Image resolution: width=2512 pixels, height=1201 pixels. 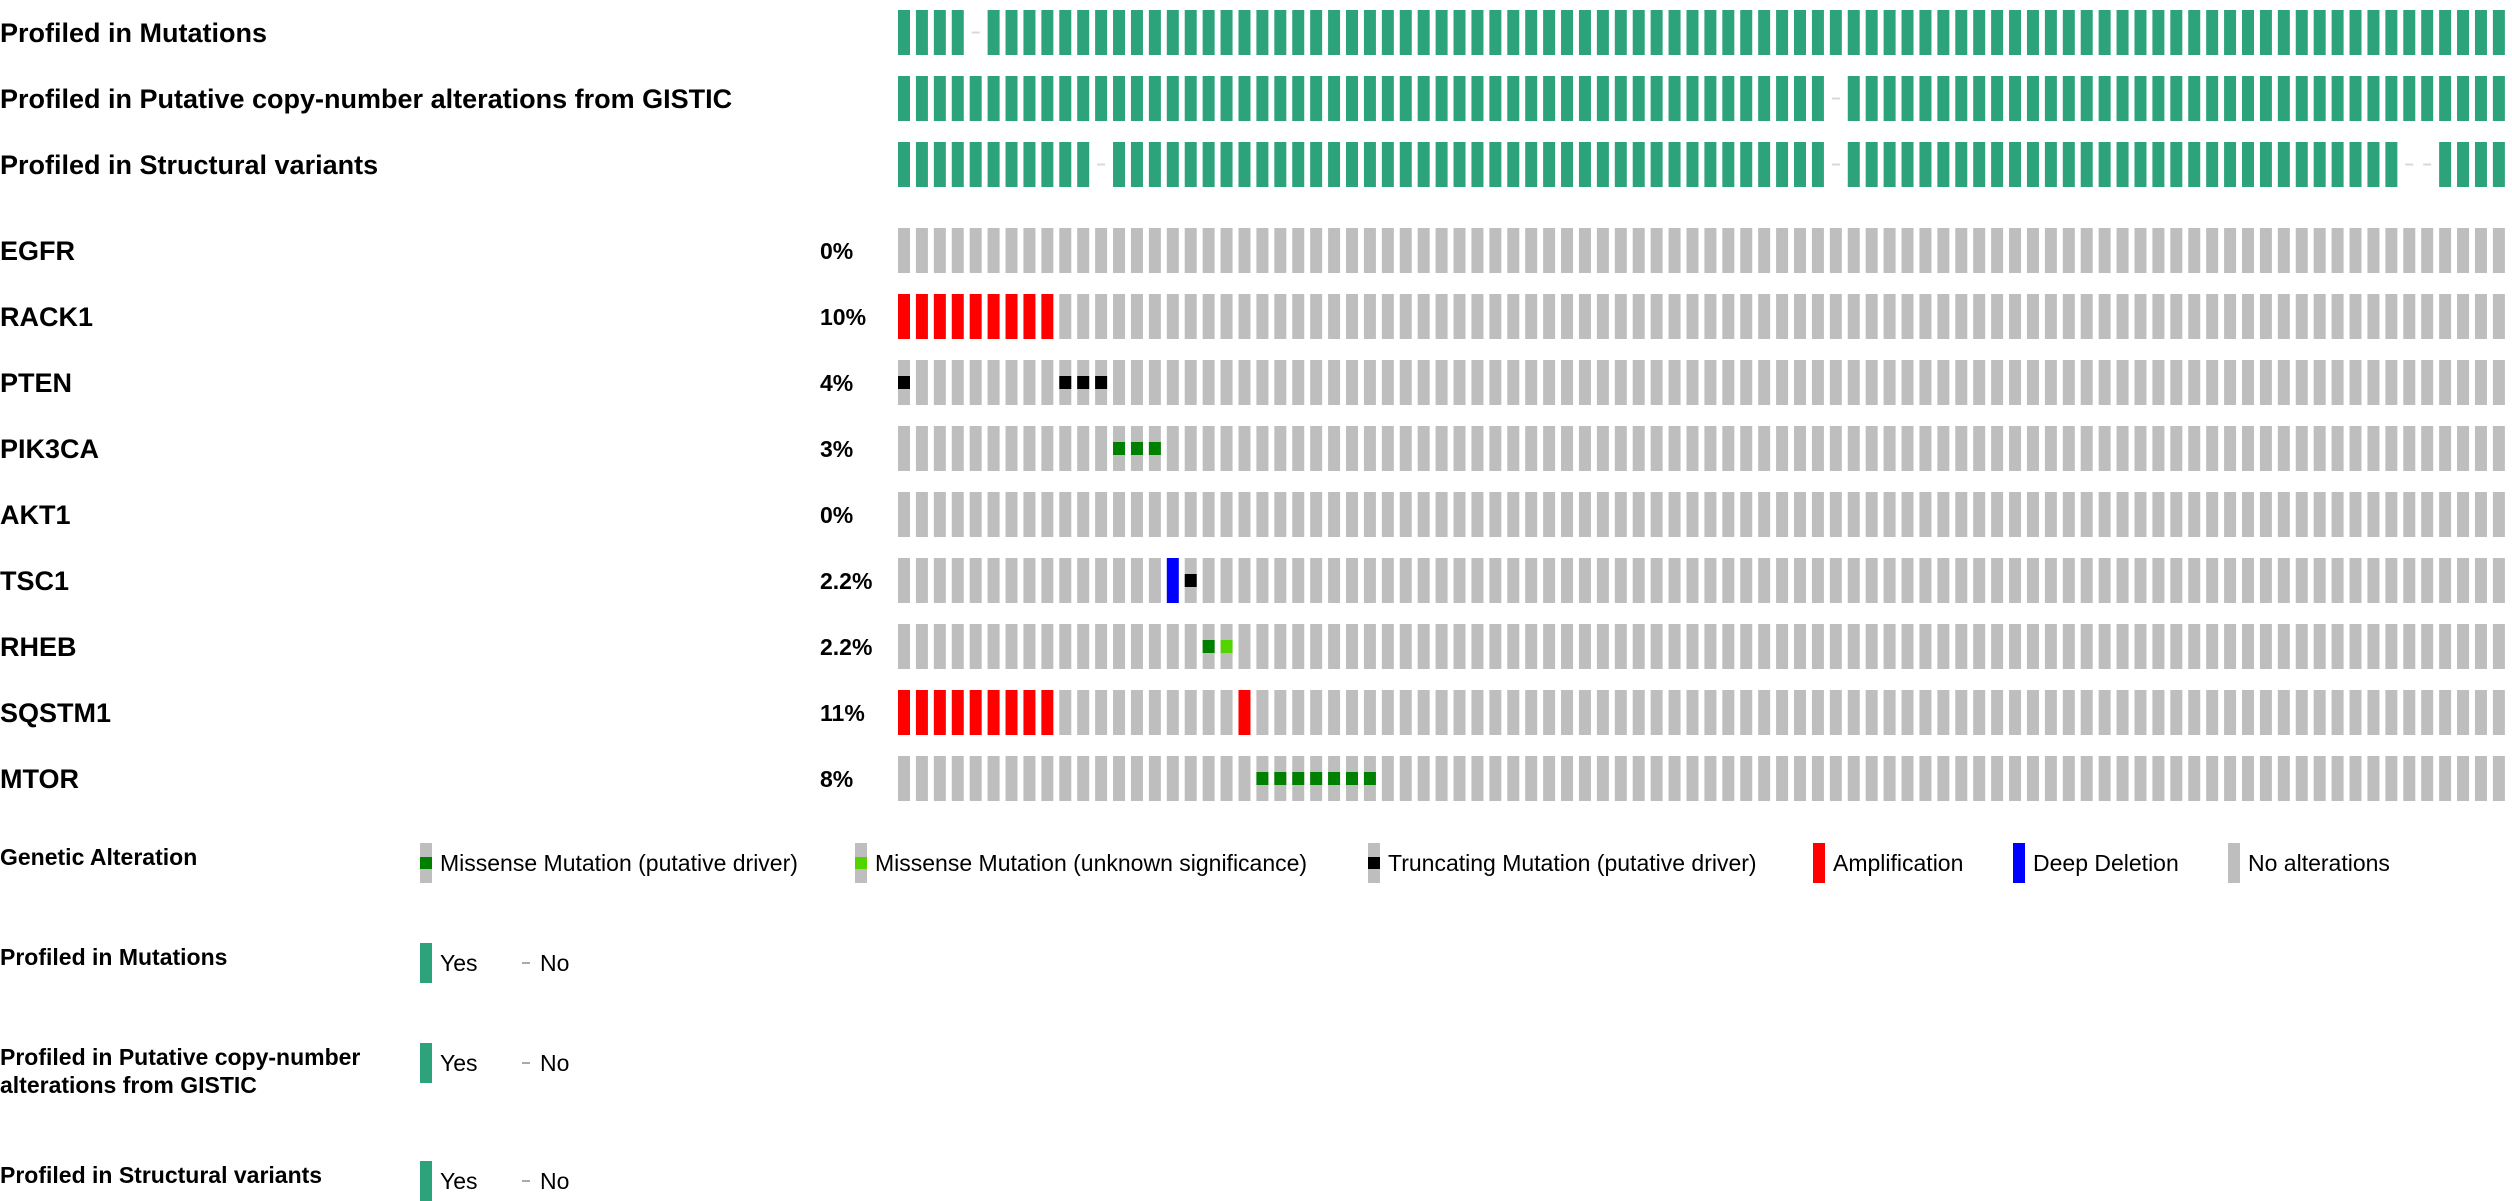 What do you see at coordinates (47, 317) in the screenshot?
I see `gene-label-rack1: RACK1` at bounding box center [47, 317].